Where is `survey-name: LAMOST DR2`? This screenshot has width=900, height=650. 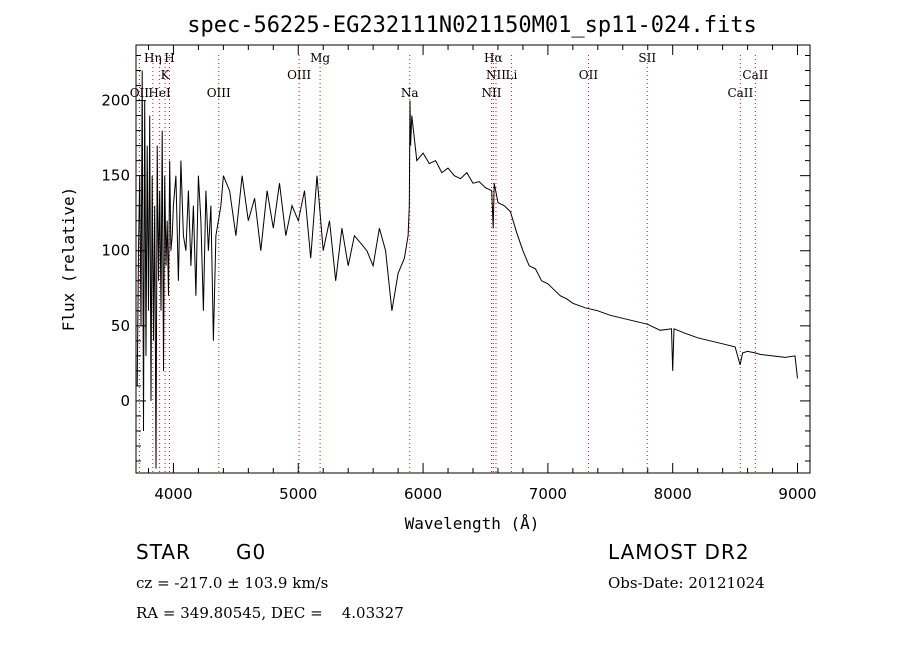 survey-name: LAMOST DR2 is located at coordinates (679, 552).